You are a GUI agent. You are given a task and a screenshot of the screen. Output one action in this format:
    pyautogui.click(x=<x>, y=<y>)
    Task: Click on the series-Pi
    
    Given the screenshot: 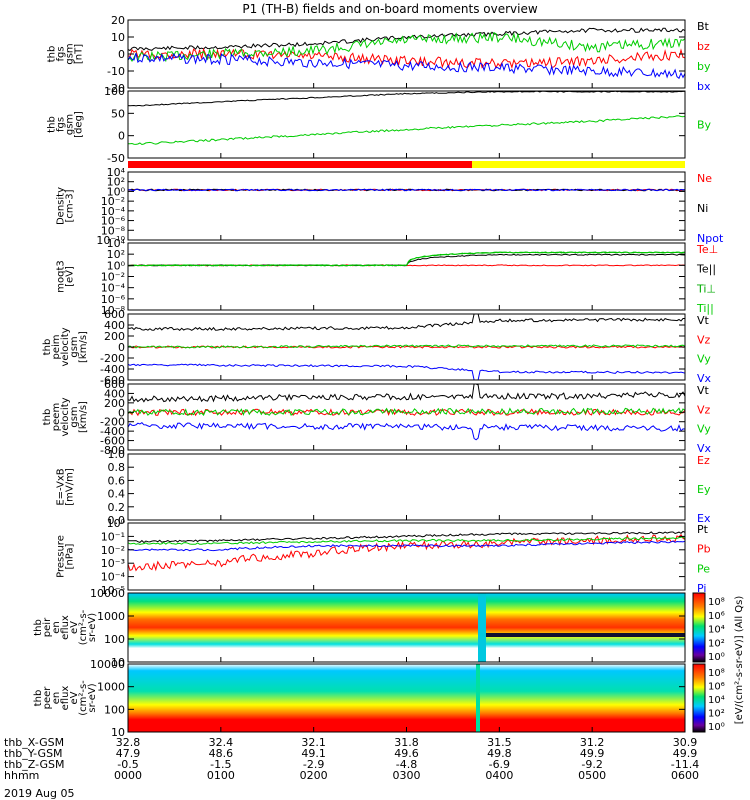 What is the action you would take?
    pyautogui.click(x=406, y=546)
    